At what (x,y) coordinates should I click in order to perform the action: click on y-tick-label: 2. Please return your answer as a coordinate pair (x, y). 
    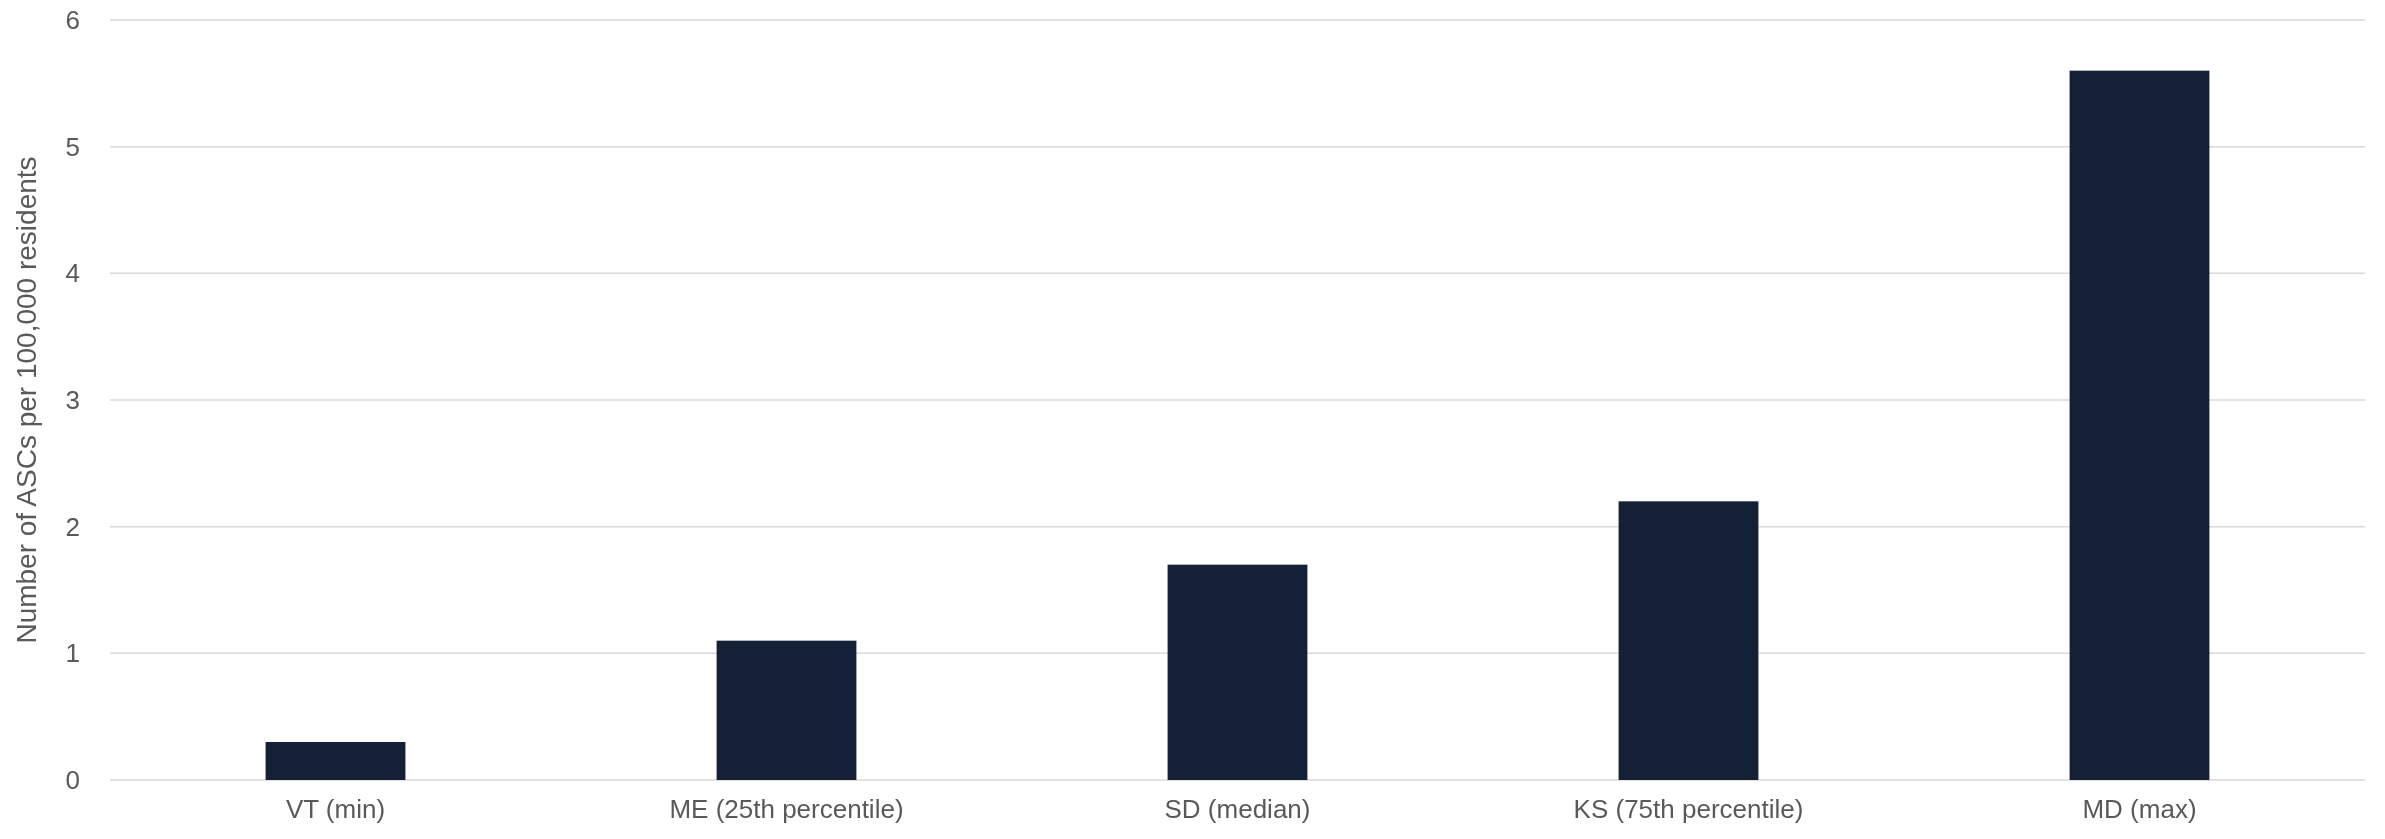
    Looking at the image, I should click on (72, 526).